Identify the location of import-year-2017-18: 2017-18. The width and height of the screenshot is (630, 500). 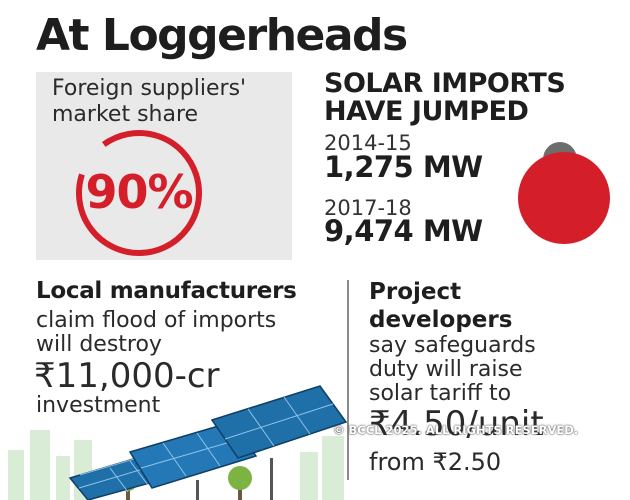
(368, 208).